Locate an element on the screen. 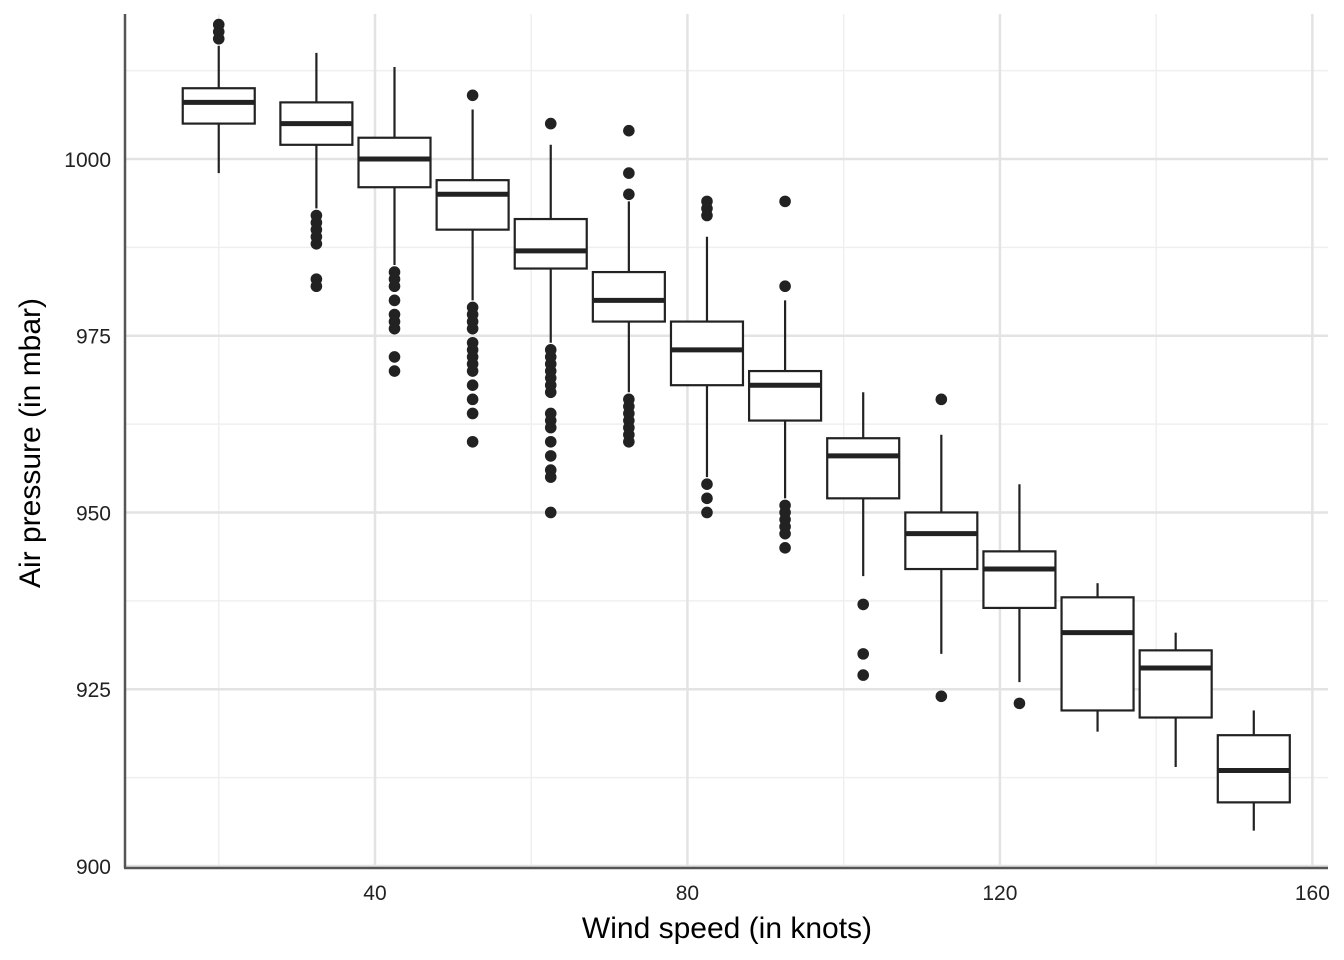  x-tick-label: 160 is located at coordinates (1312, 893).